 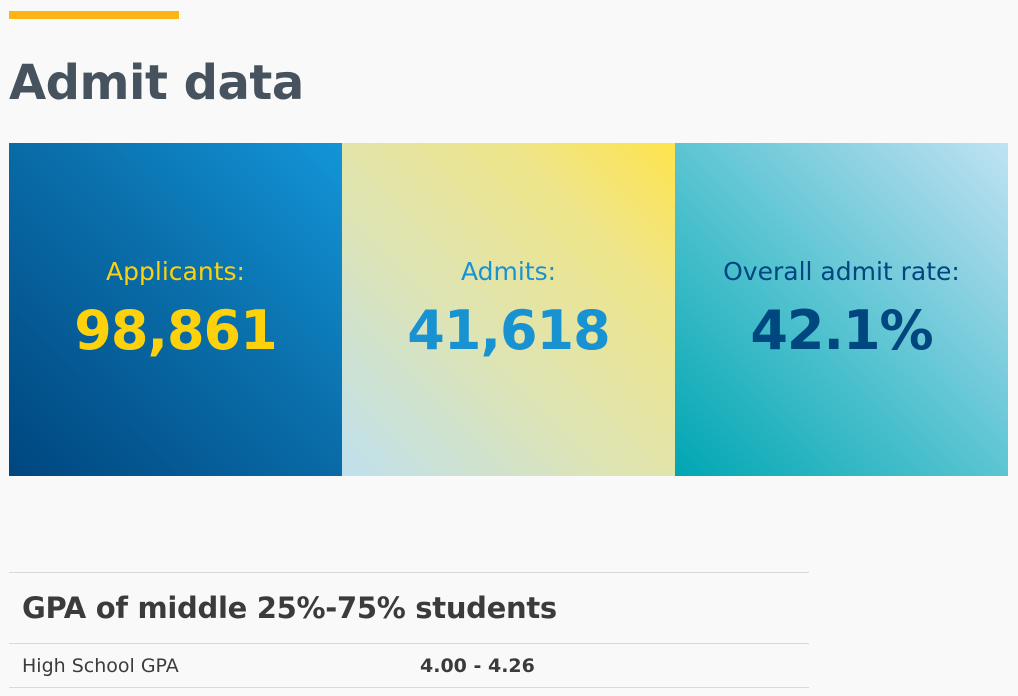 What do you see at coordinates (409, 666) in the screenshot?
I see `table-row: High School GPA 4.00 - 4.26` at bounding box center [409, 666].